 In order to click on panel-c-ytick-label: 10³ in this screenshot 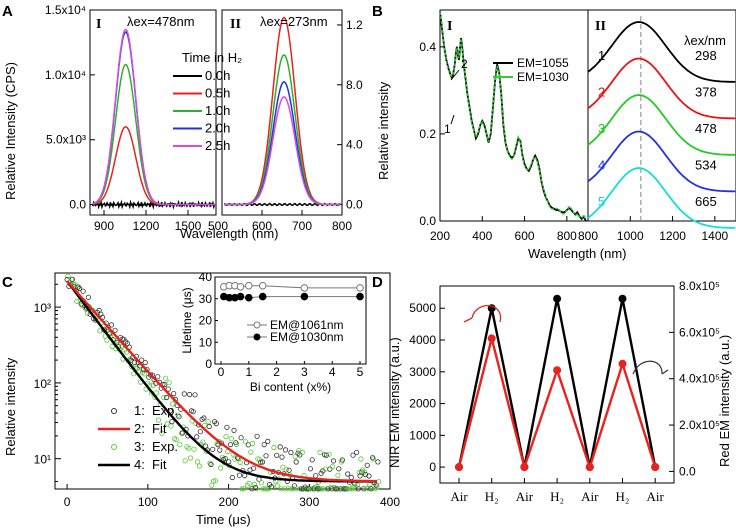, I will do `click(42, 308)`.